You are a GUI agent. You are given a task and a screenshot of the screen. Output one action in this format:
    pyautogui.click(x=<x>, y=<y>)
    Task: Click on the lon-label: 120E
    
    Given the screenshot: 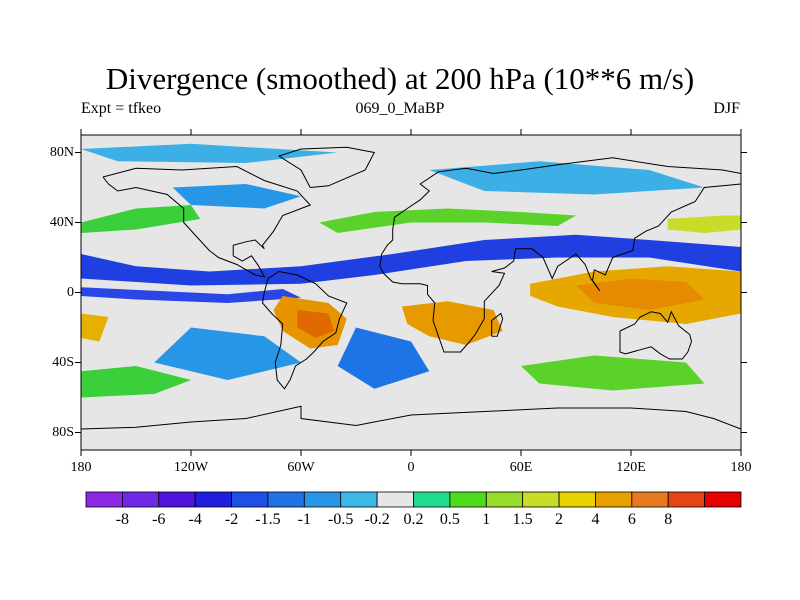 What is the action you would take?
    pyautogui.click(x=631, y=467)
    